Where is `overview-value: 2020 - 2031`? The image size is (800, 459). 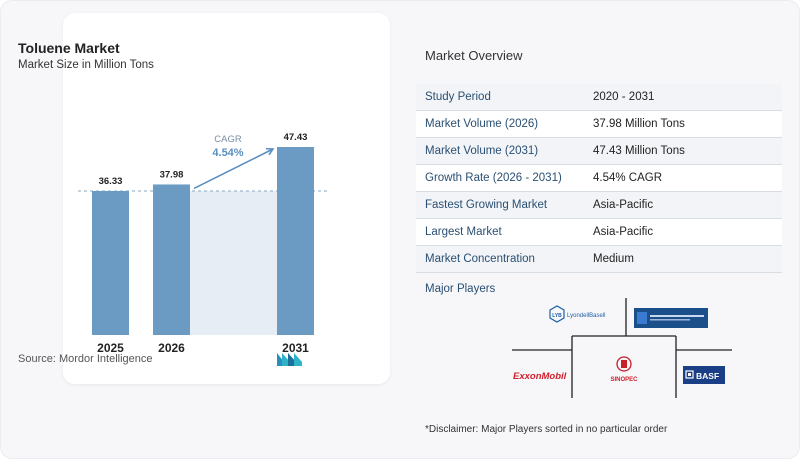
overview-value: 2020 - 2031 is located at coordinates (624, 97).